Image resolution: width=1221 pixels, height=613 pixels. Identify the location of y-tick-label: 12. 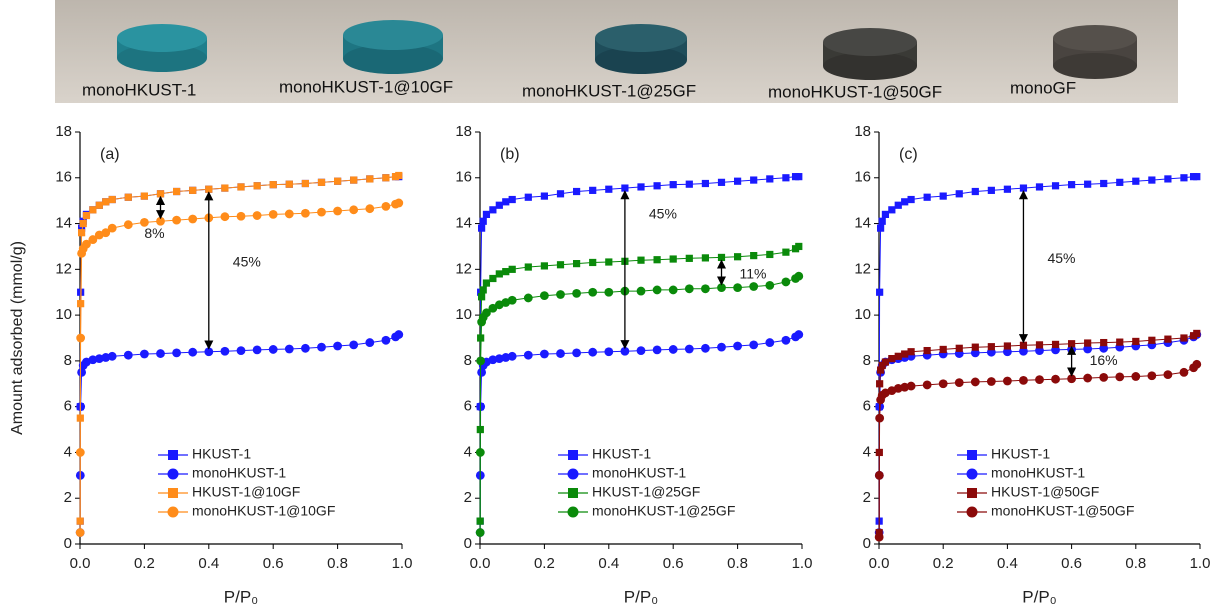
(862, 268).